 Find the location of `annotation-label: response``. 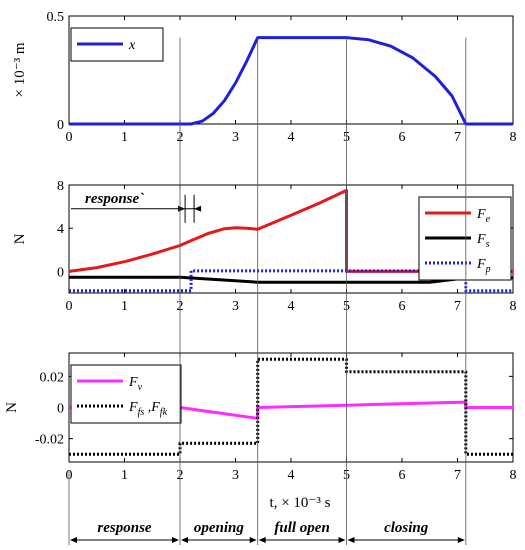

annotation-label: response` is located at coordinates (114, 199).